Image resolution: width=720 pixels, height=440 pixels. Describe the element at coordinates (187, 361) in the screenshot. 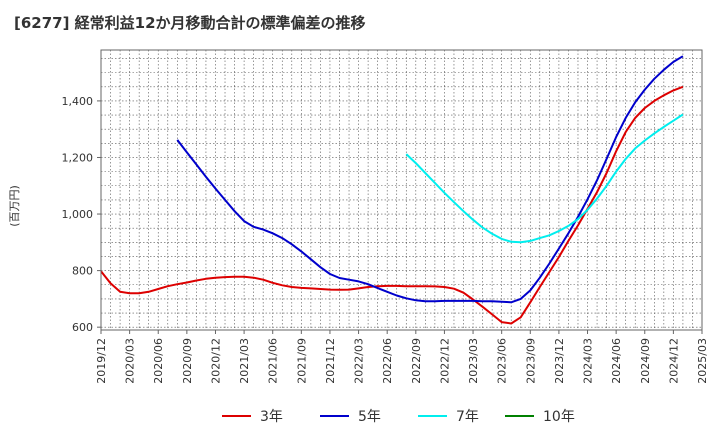

I see `x-tick-label: 2020/09` at that location.